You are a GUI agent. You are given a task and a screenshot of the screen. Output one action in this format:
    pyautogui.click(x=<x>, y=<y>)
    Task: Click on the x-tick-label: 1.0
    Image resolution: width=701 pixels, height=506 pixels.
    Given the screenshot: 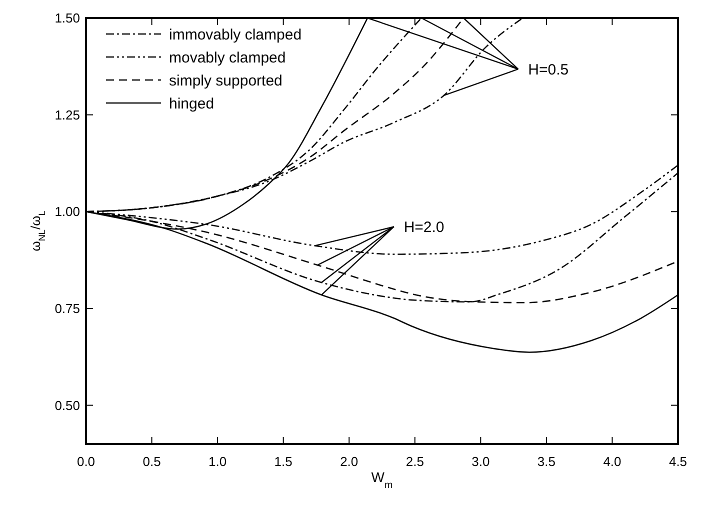 What is the action you would take?
    pyautogui.click(x=217, y=461)
    